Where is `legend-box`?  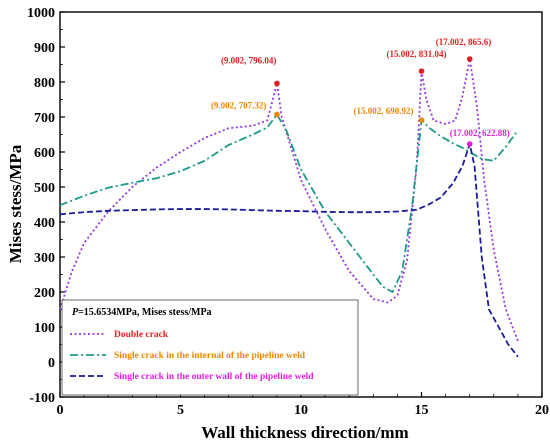 legend-box is located at coordinates (210, 347).